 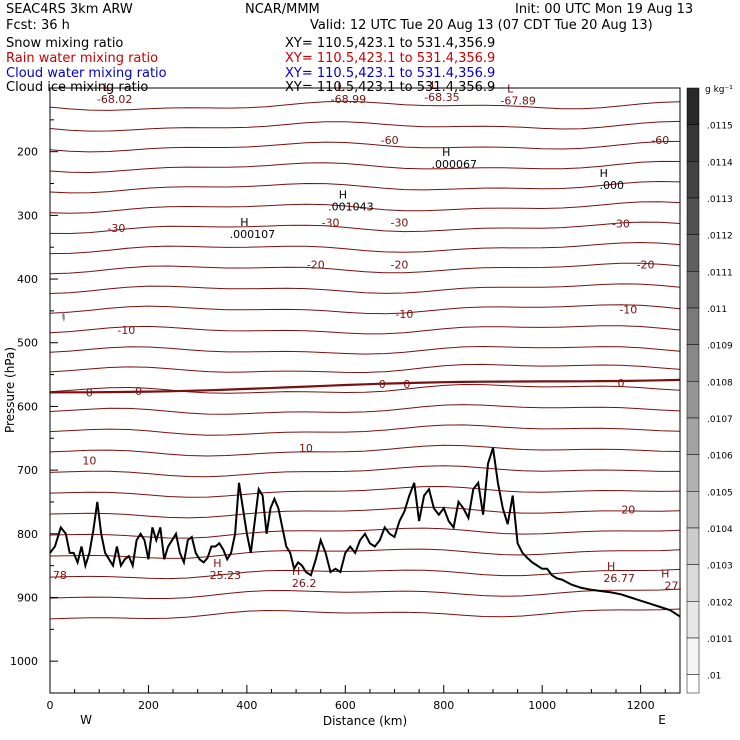 What do you see at coordinates (63, 316) in the screenshot?
I see `scroll-marker-icon` at bounding box center [63, 316].